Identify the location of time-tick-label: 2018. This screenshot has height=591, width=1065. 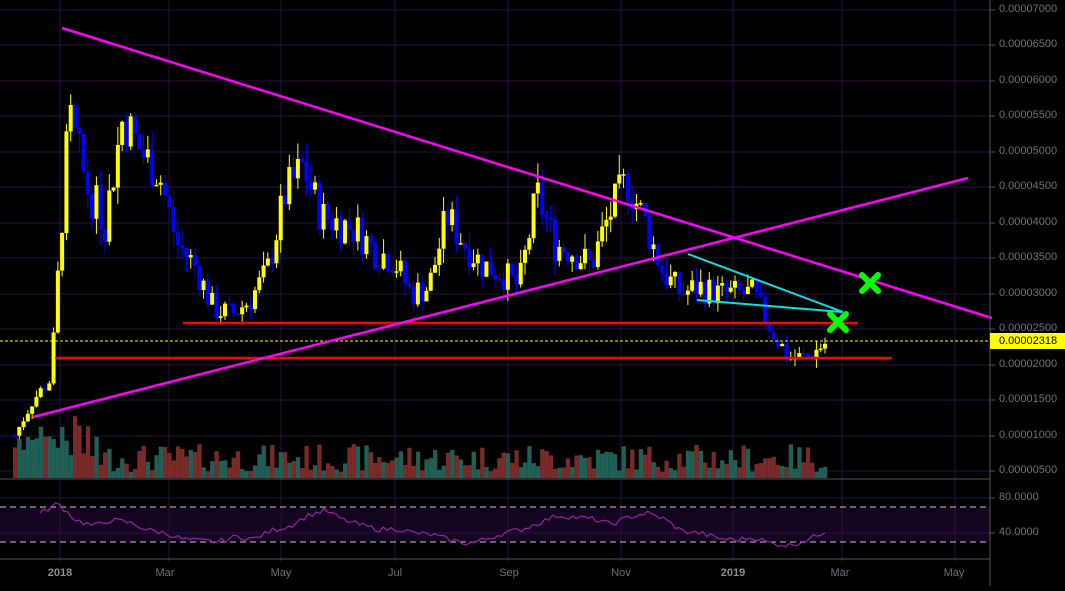
(60, 573).